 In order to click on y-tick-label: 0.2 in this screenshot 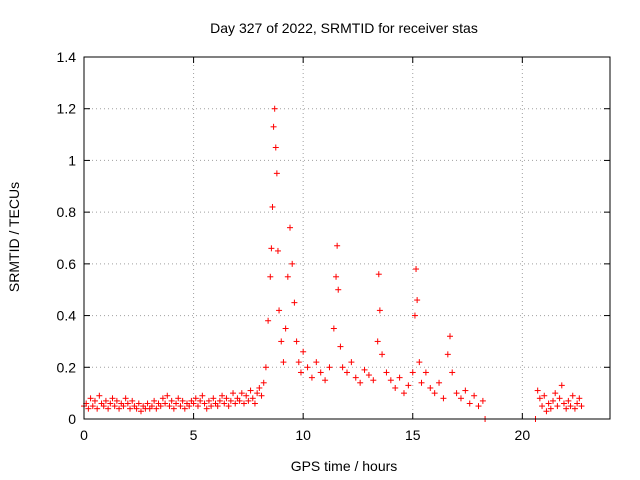, I will do `click(67, 367)`.